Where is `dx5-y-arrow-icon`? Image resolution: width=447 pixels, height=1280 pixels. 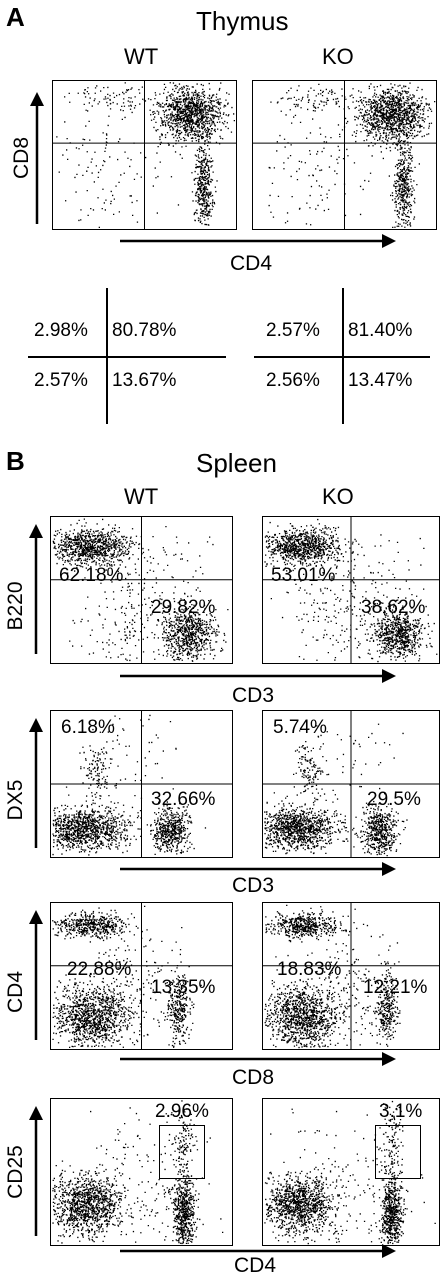
dx5-y-arrow-icon is located at coordinates (36, 783).